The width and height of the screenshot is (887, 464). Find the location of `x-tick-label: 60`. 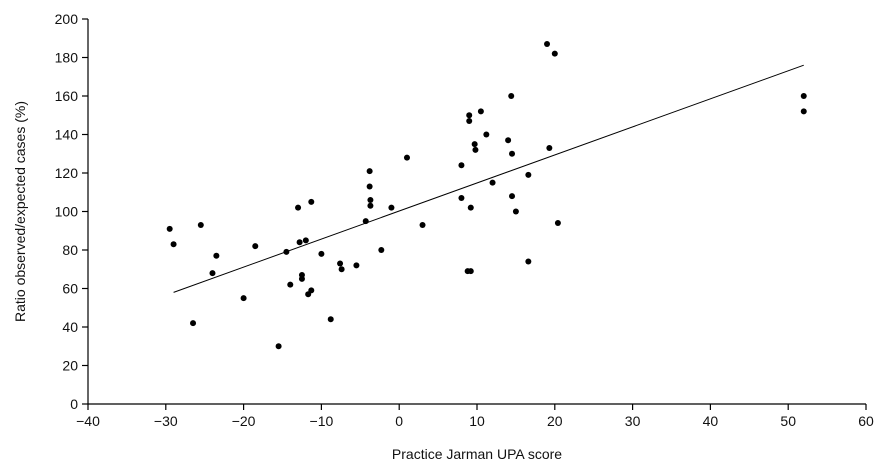

x-tick-label: 60 is located at coordinates (866, 421).